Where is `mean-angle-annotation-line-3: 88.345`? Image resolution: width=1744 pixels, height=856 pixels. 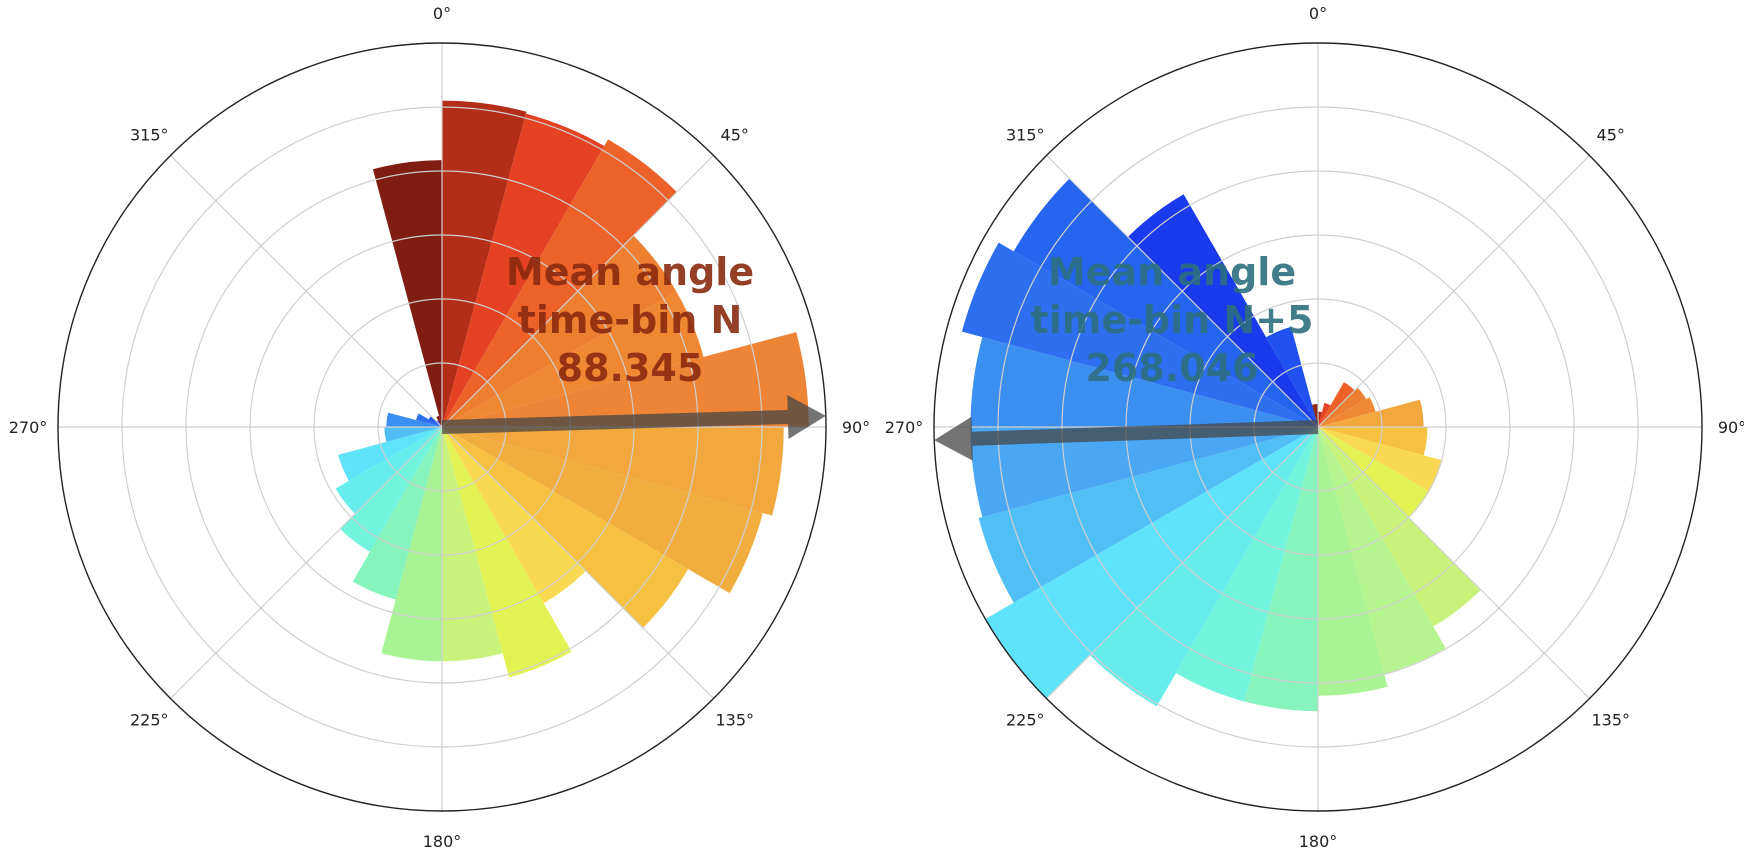
mean-angle-annotation-line-3: 88.345 is located at coordinates (630, 368).